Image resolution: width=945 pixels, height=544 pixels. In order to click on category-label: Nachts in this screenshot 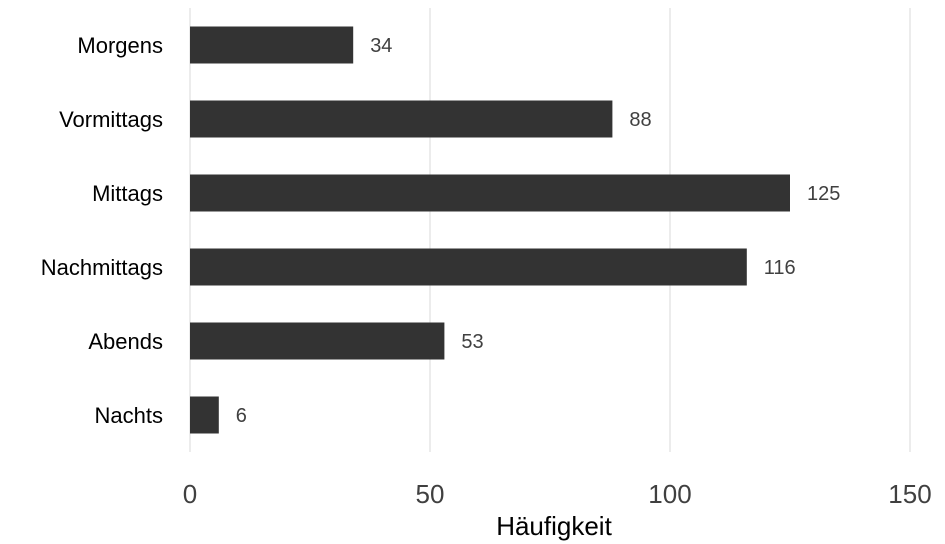, I will do `click(129, 415)`.